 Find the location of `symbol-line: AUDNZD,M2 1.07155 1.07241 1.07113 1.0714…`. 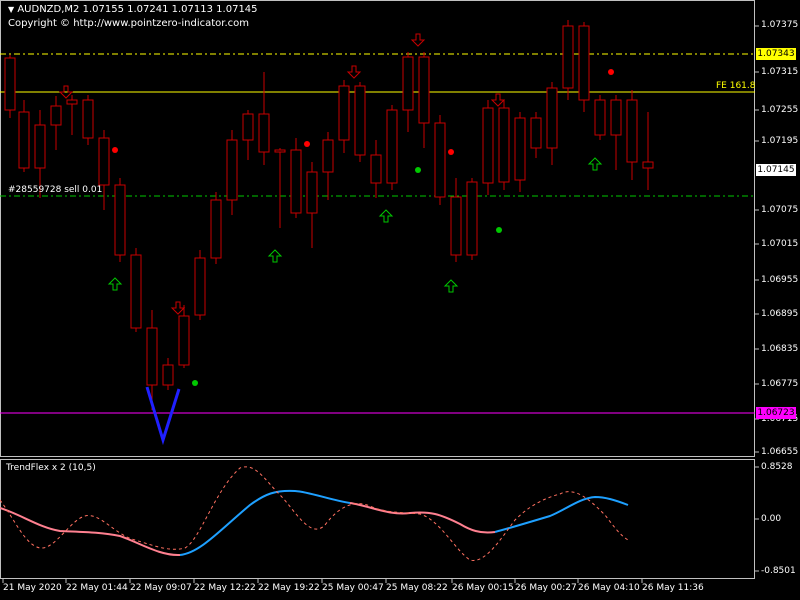

symbol-line: AUDNZD,M2 1.07155 1.07241 1.07113 1.0714… is located at coordinates (137, 9).